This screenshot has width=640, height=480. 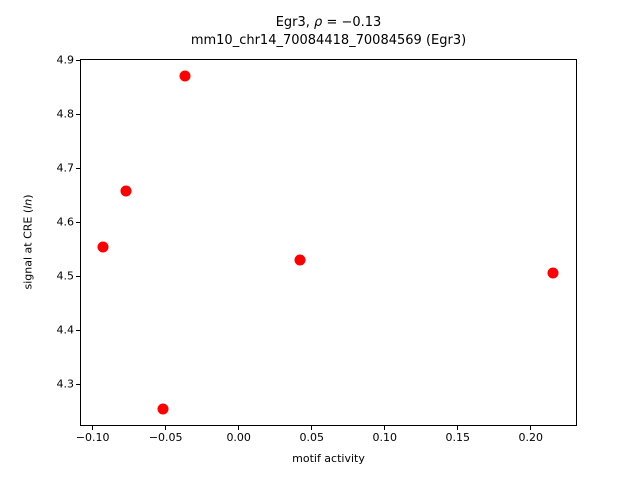 I want to click on x-axis-tick-label: −0.10, so click(x=92, y=437).